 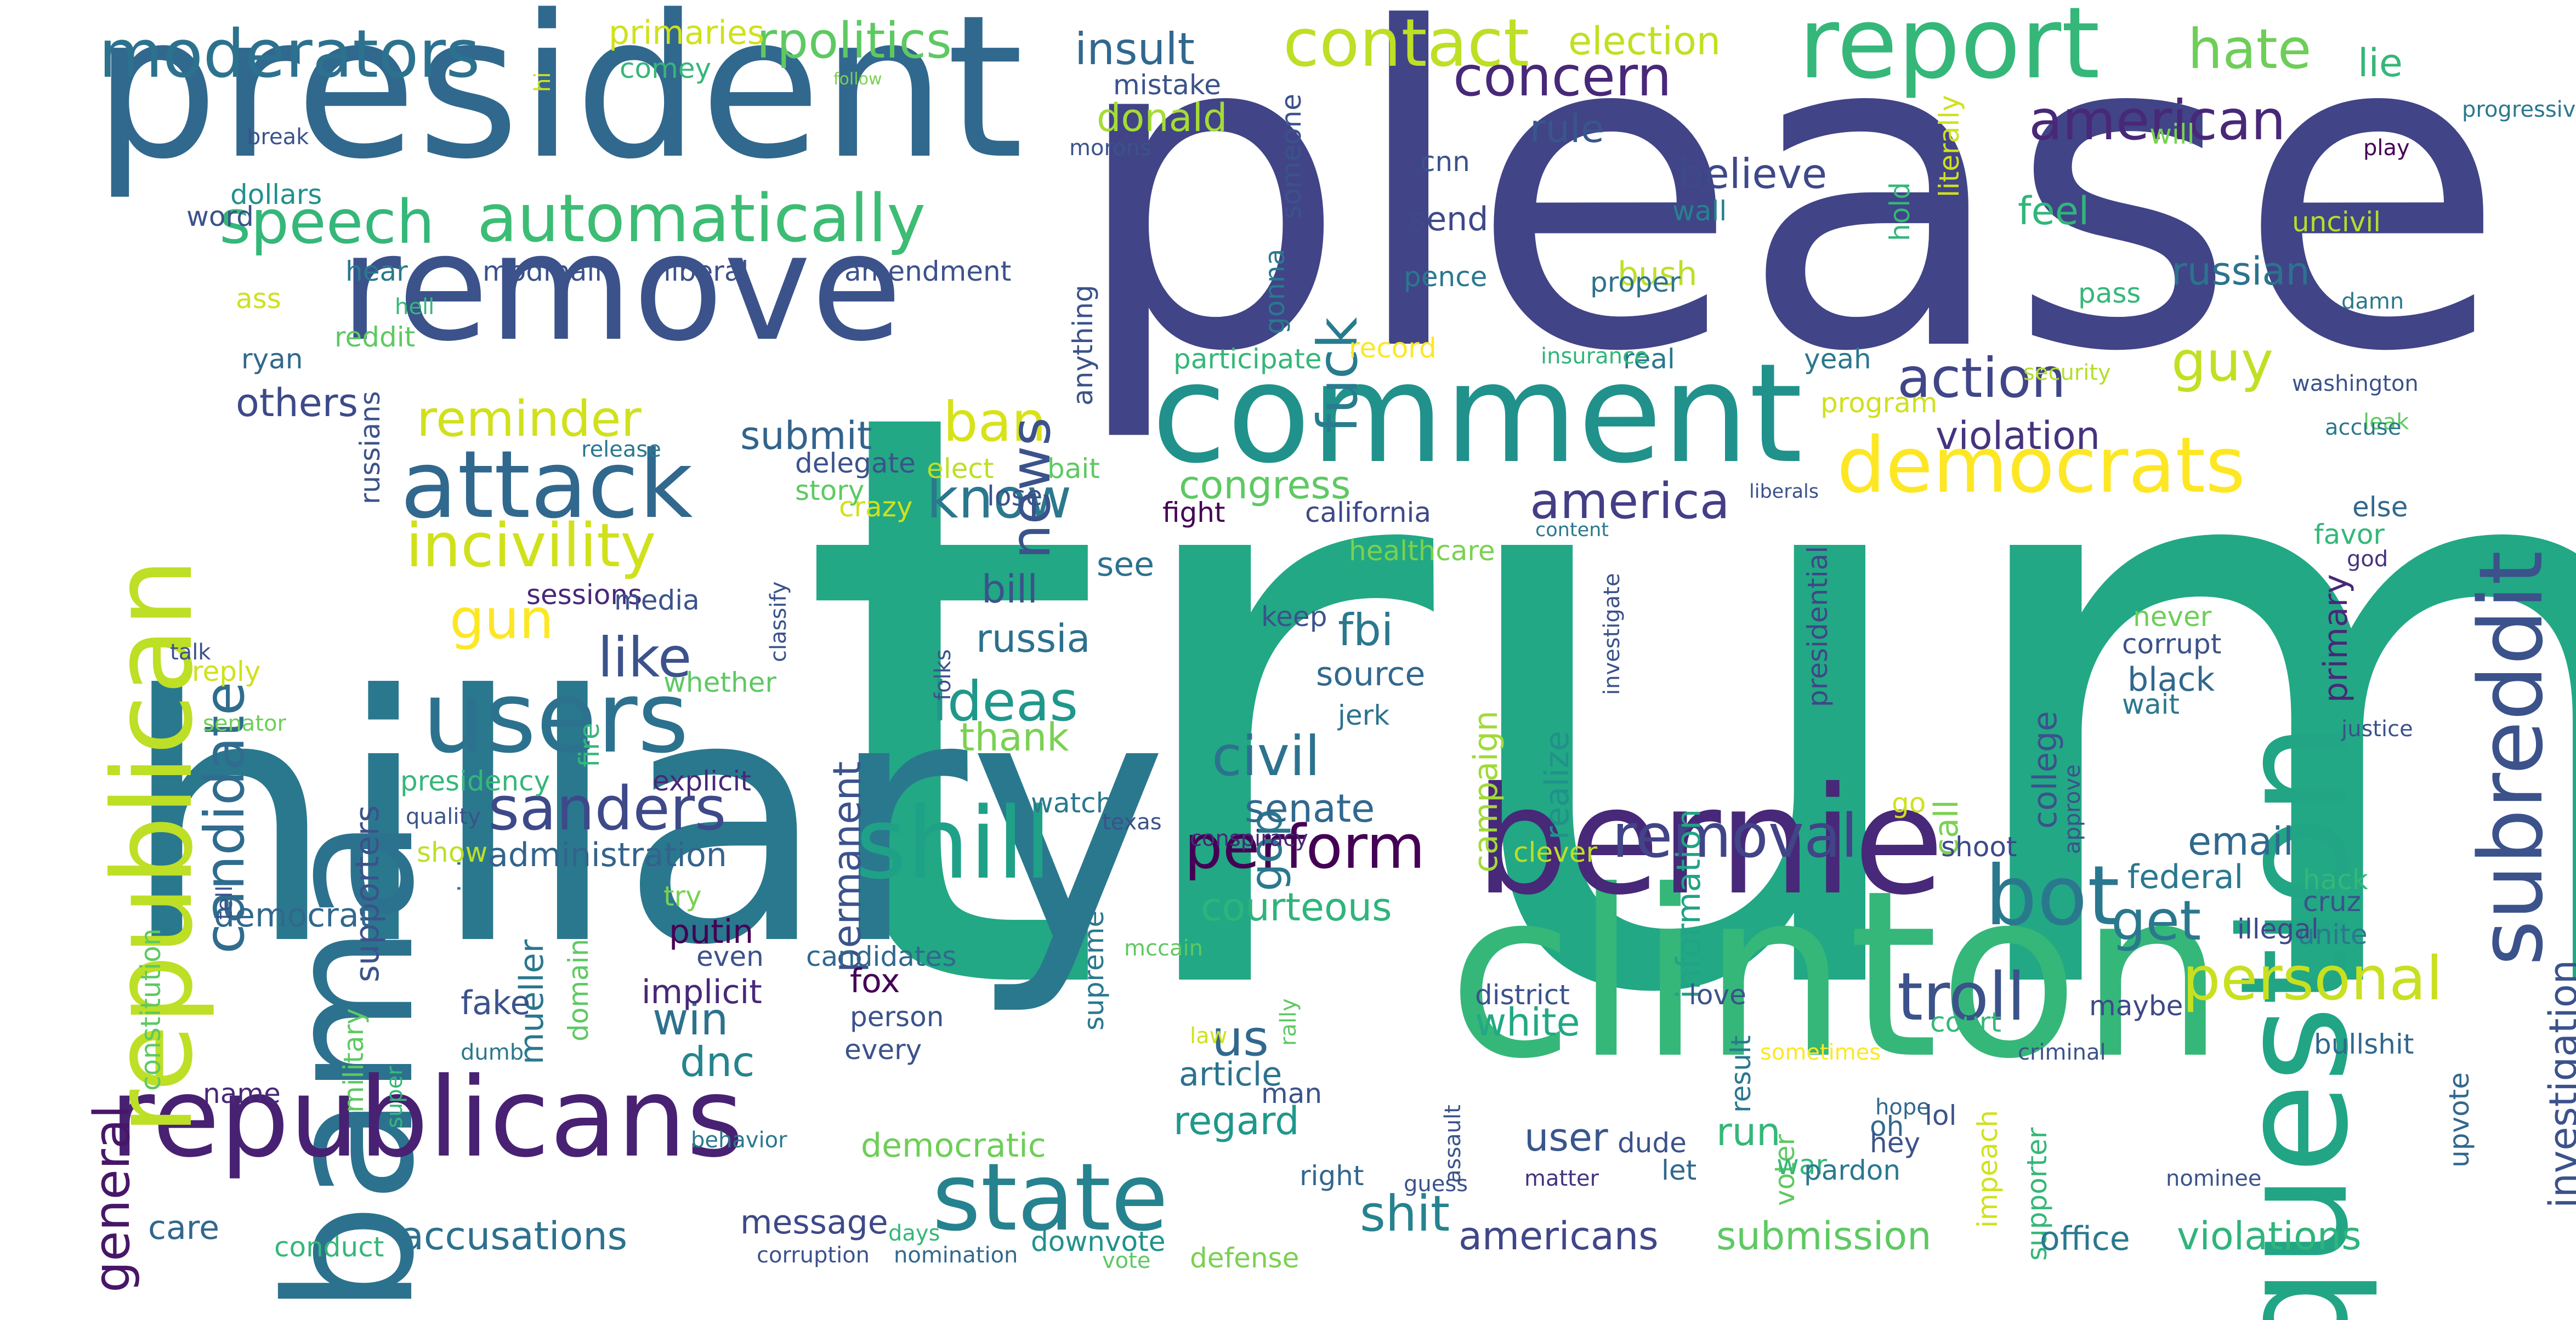 What do you see at coordinates (395, 1097) in the screenshot?
I see `word-super: super` at bounding box center [395, 1097].